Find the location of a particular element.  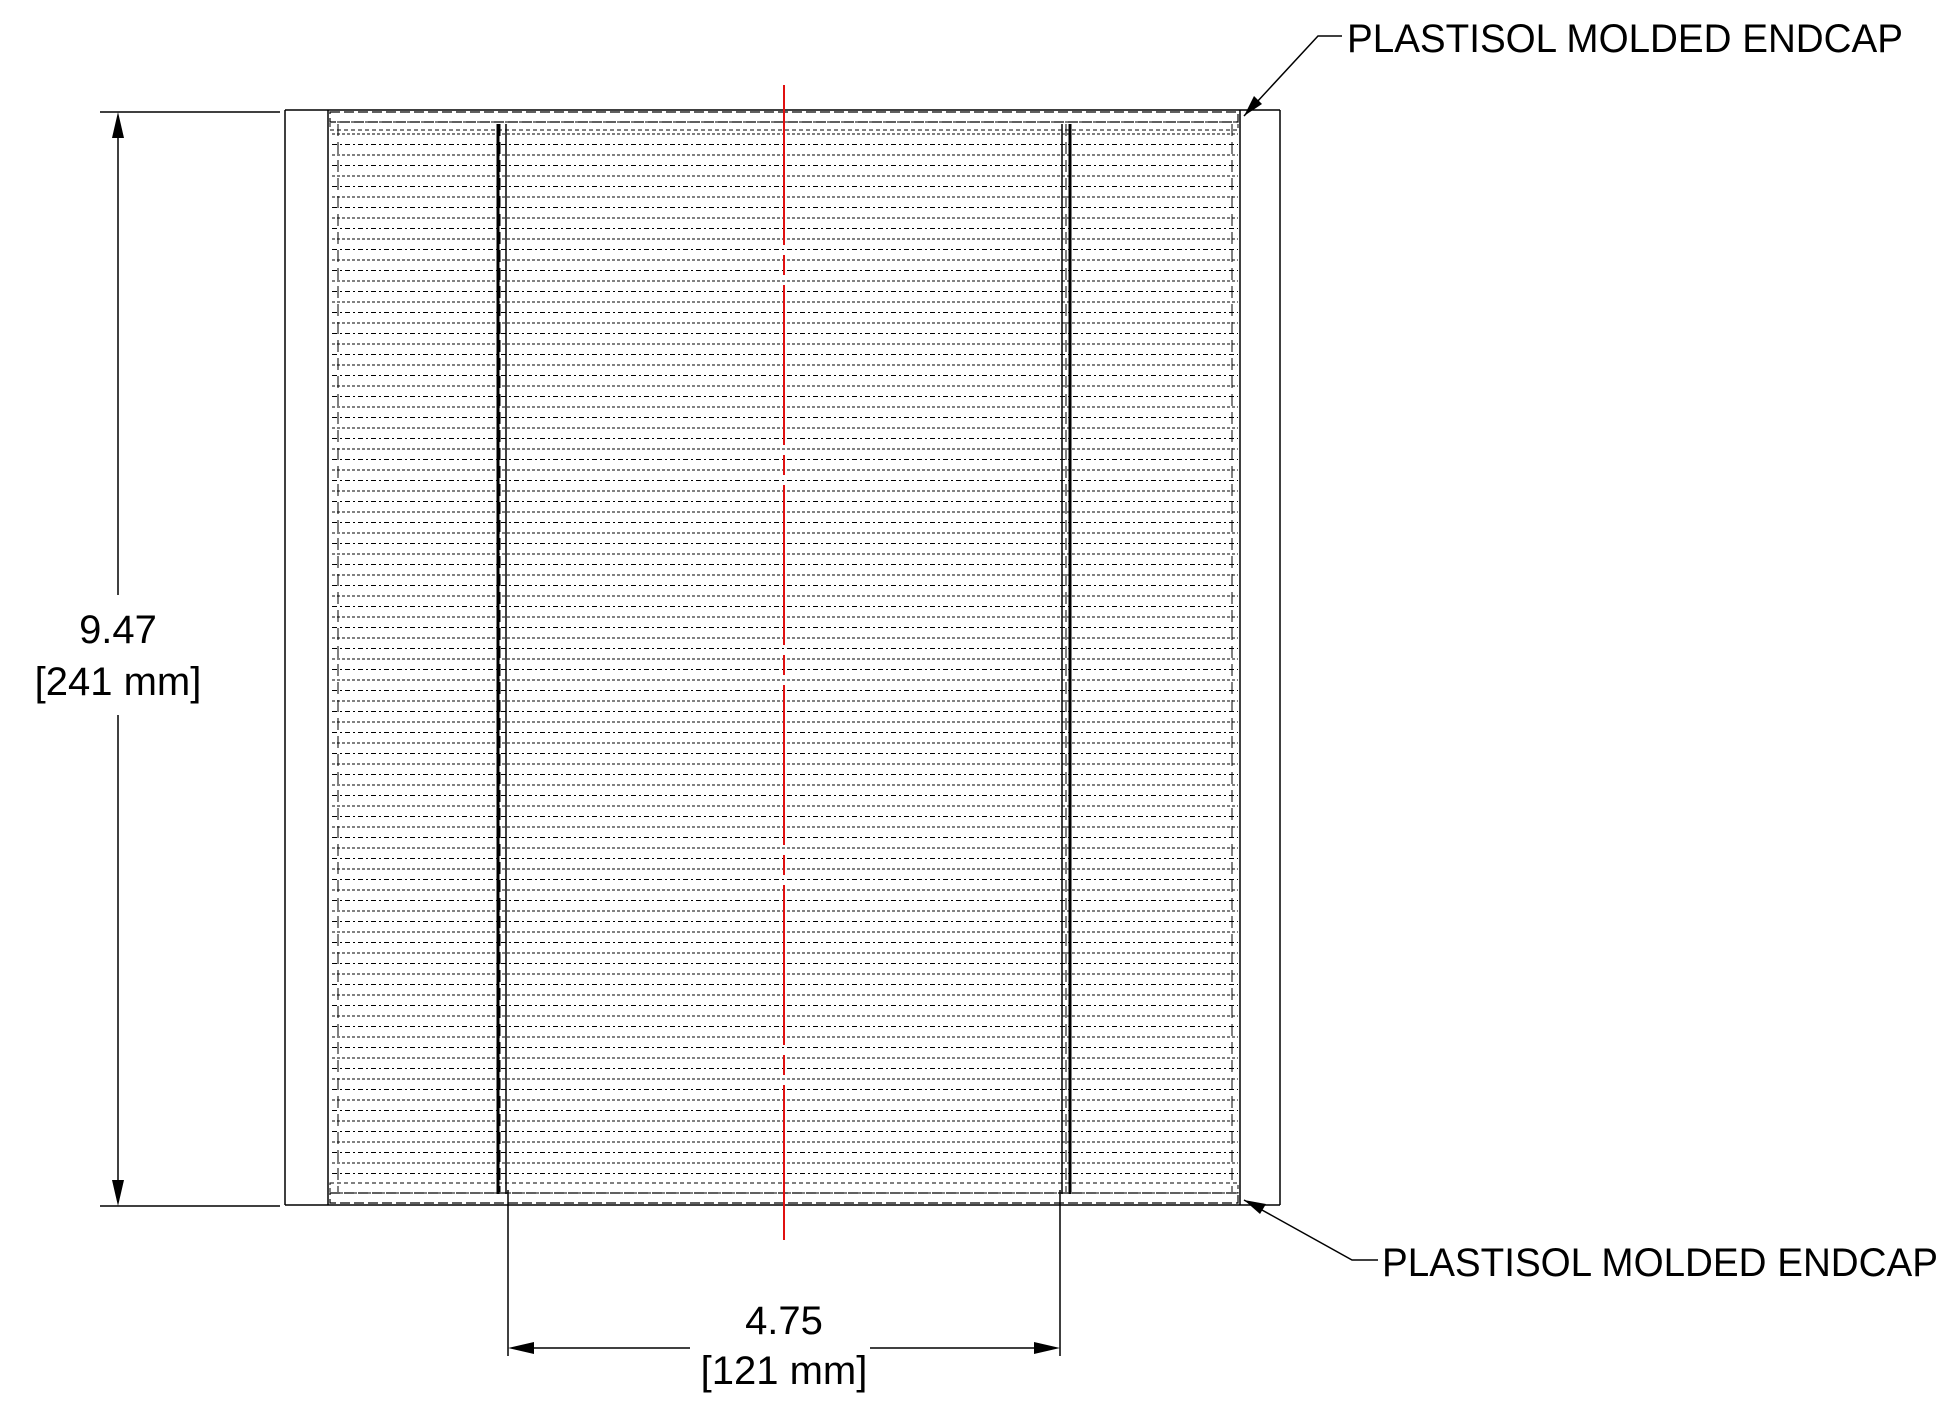

height-dimension is located at coordinates (190, 659).